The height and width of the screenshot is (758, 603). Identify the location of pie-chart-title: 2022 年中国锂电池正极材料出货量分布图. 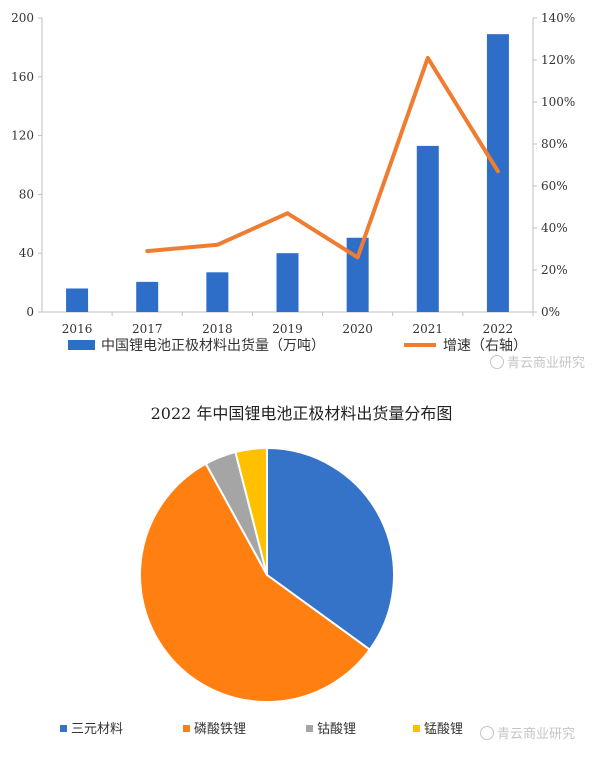
(301, 413).